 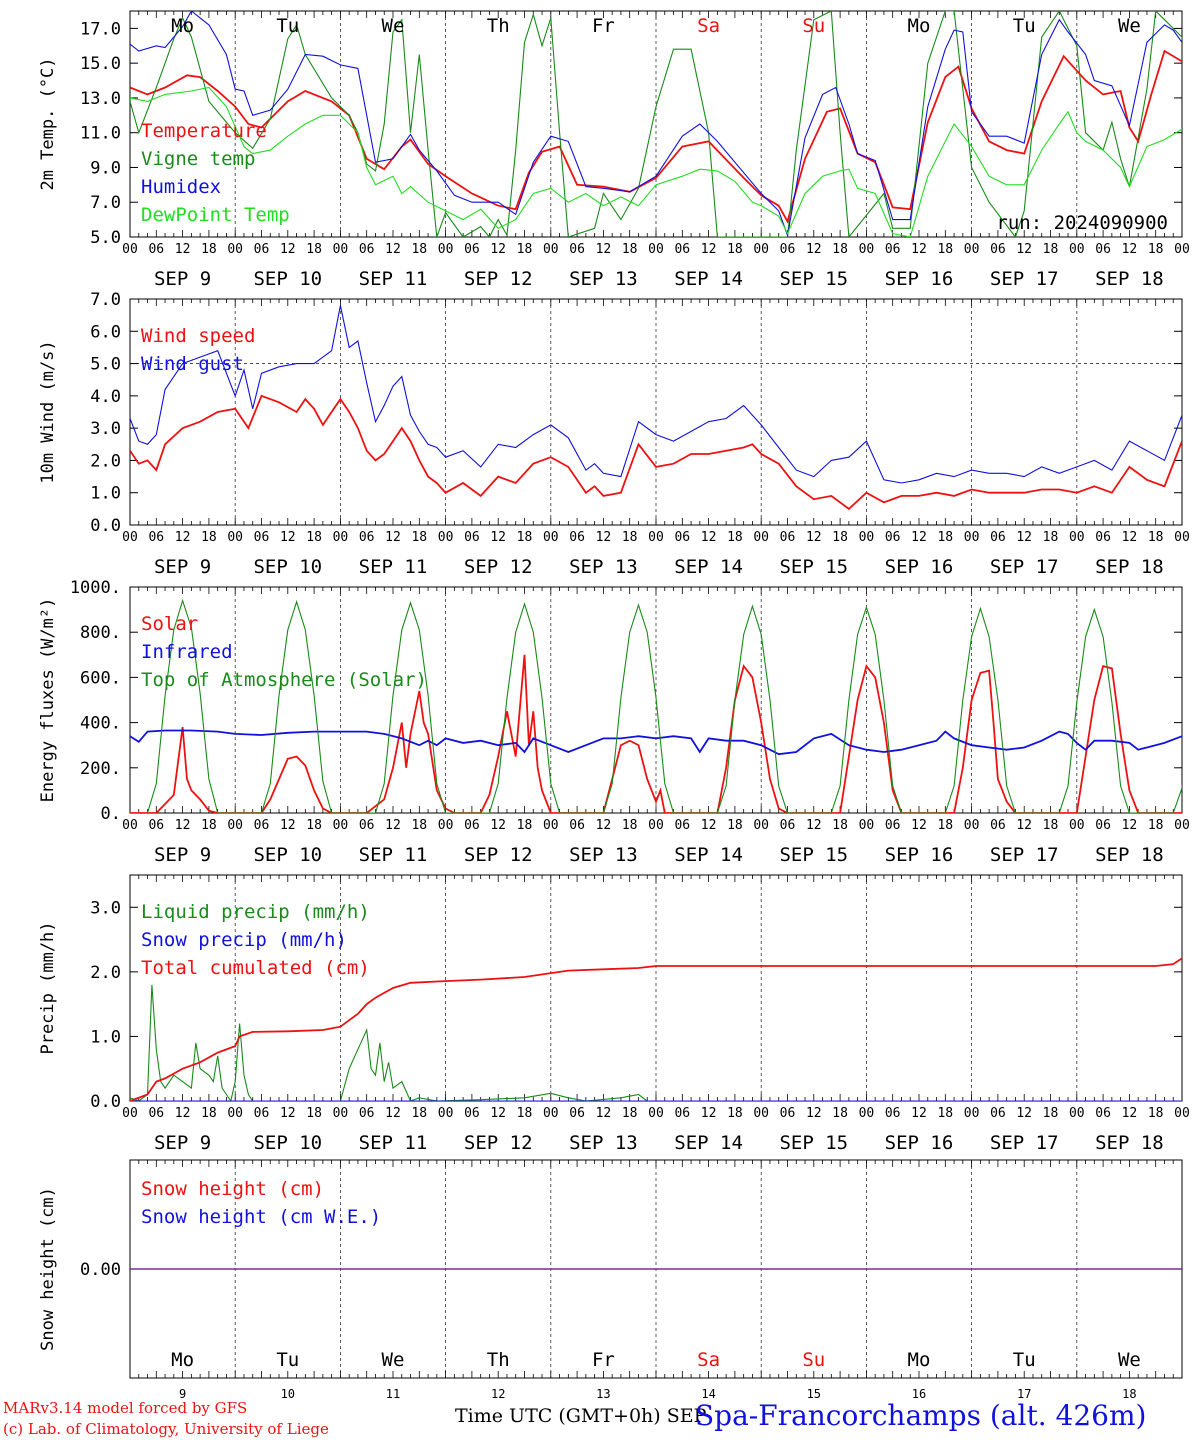 I want to click on legend-entry: Total cumulated (cm), so click(x=255, y=968).